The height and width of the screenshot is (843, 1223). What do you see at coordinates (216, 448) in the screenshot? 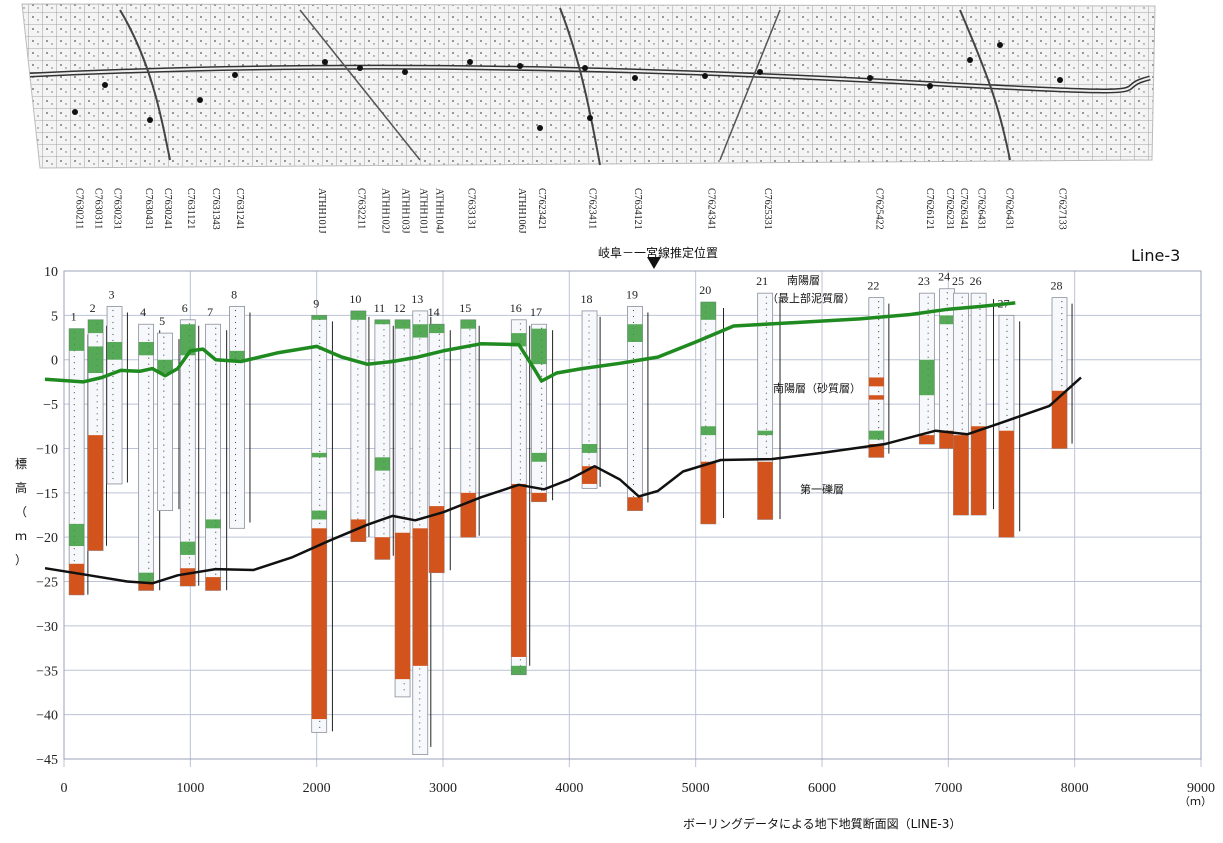
I see `borehole-7: 7` at bounding box center [216, 448].